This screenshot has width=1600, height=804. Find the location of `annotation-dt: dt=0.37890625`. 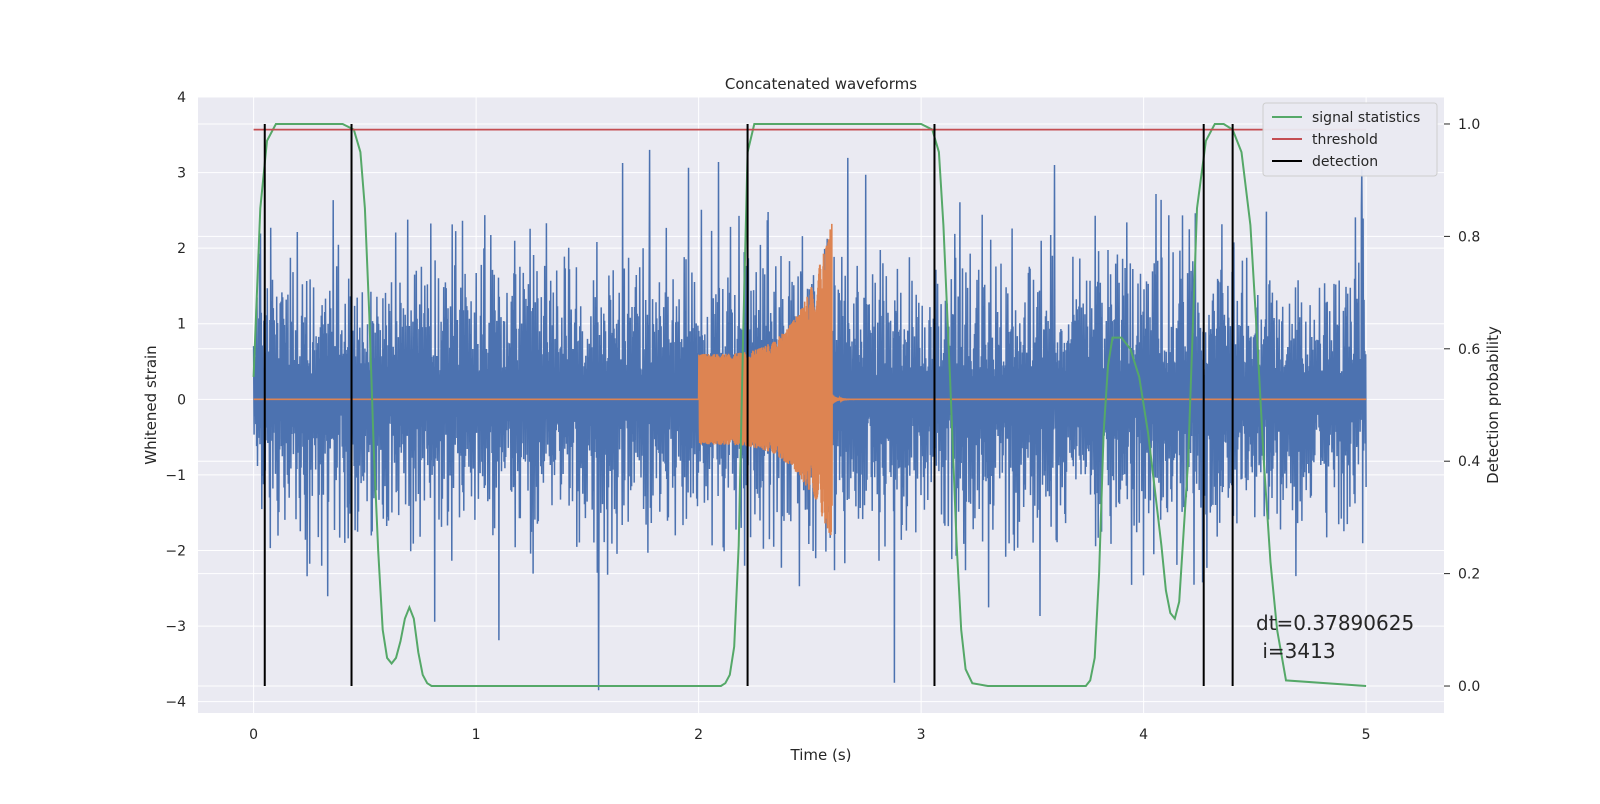

annotation-dt: dt=0.37890625 is located at coordinates (1335, 623).